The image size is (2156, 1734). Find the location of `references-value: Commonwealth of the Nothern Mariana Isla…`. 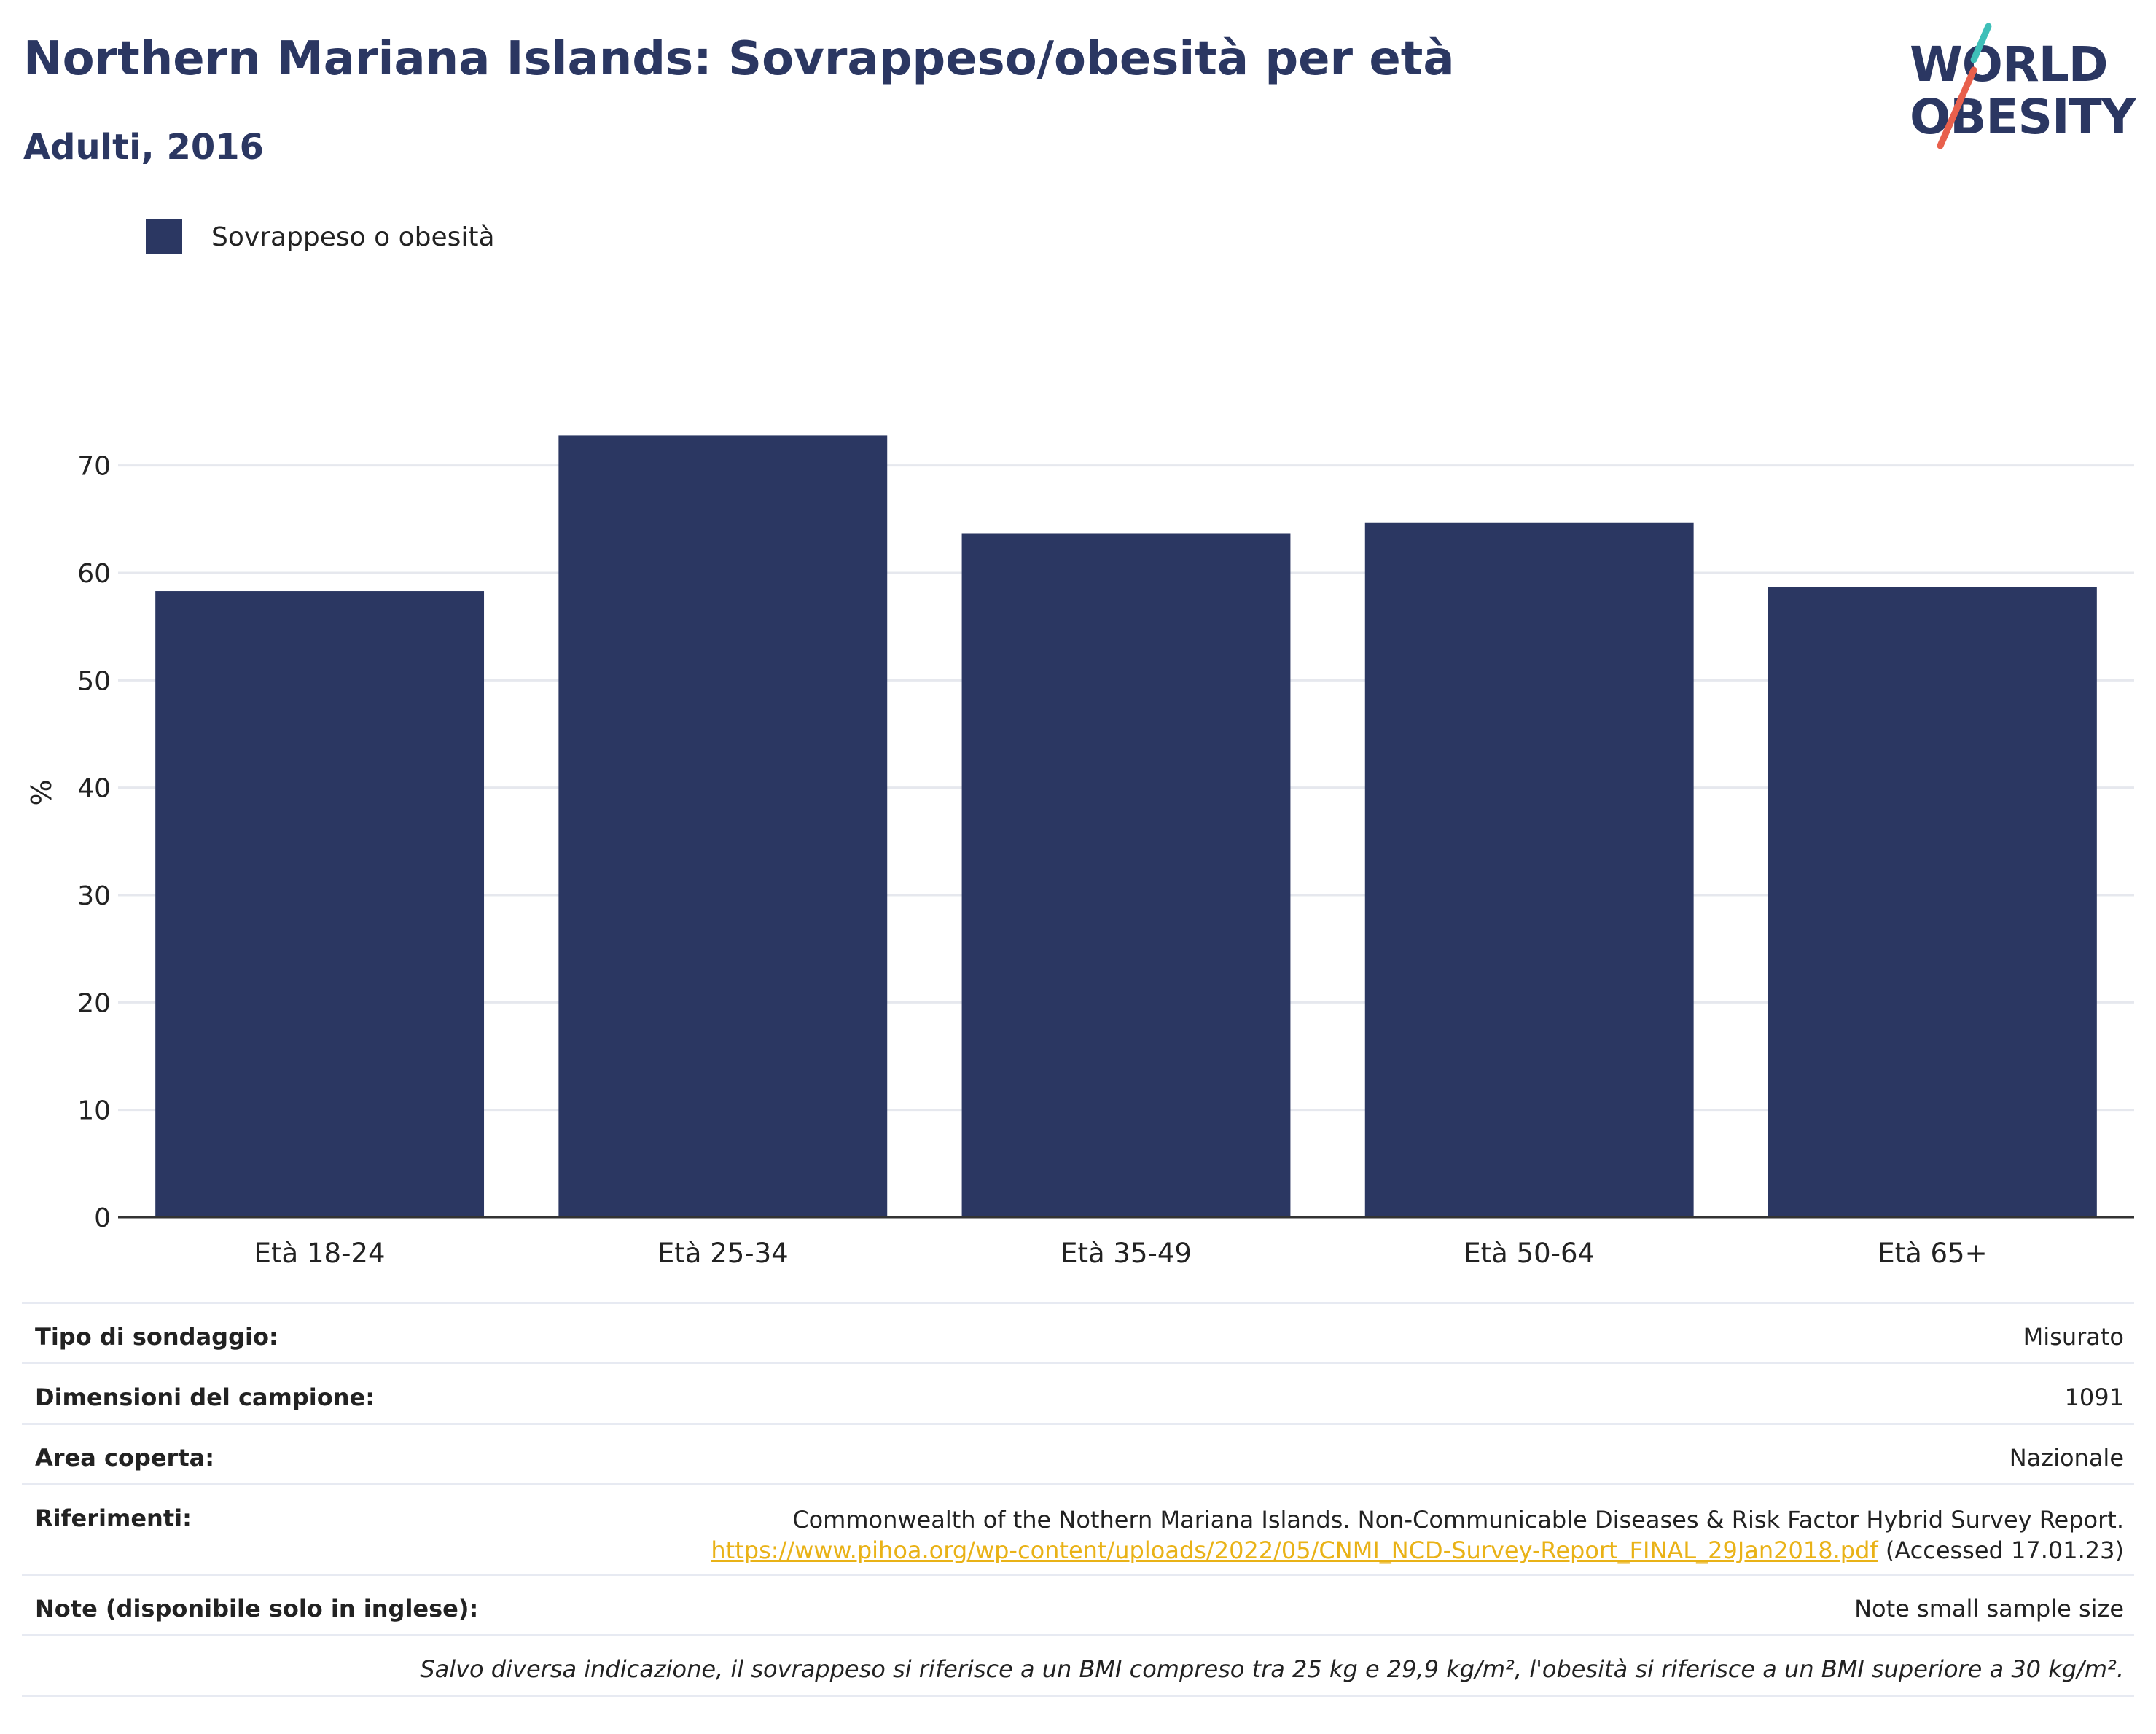

references-value: Commonwealth of the Nothern Mariana Isla… is located at coordinates (1423, 1526).